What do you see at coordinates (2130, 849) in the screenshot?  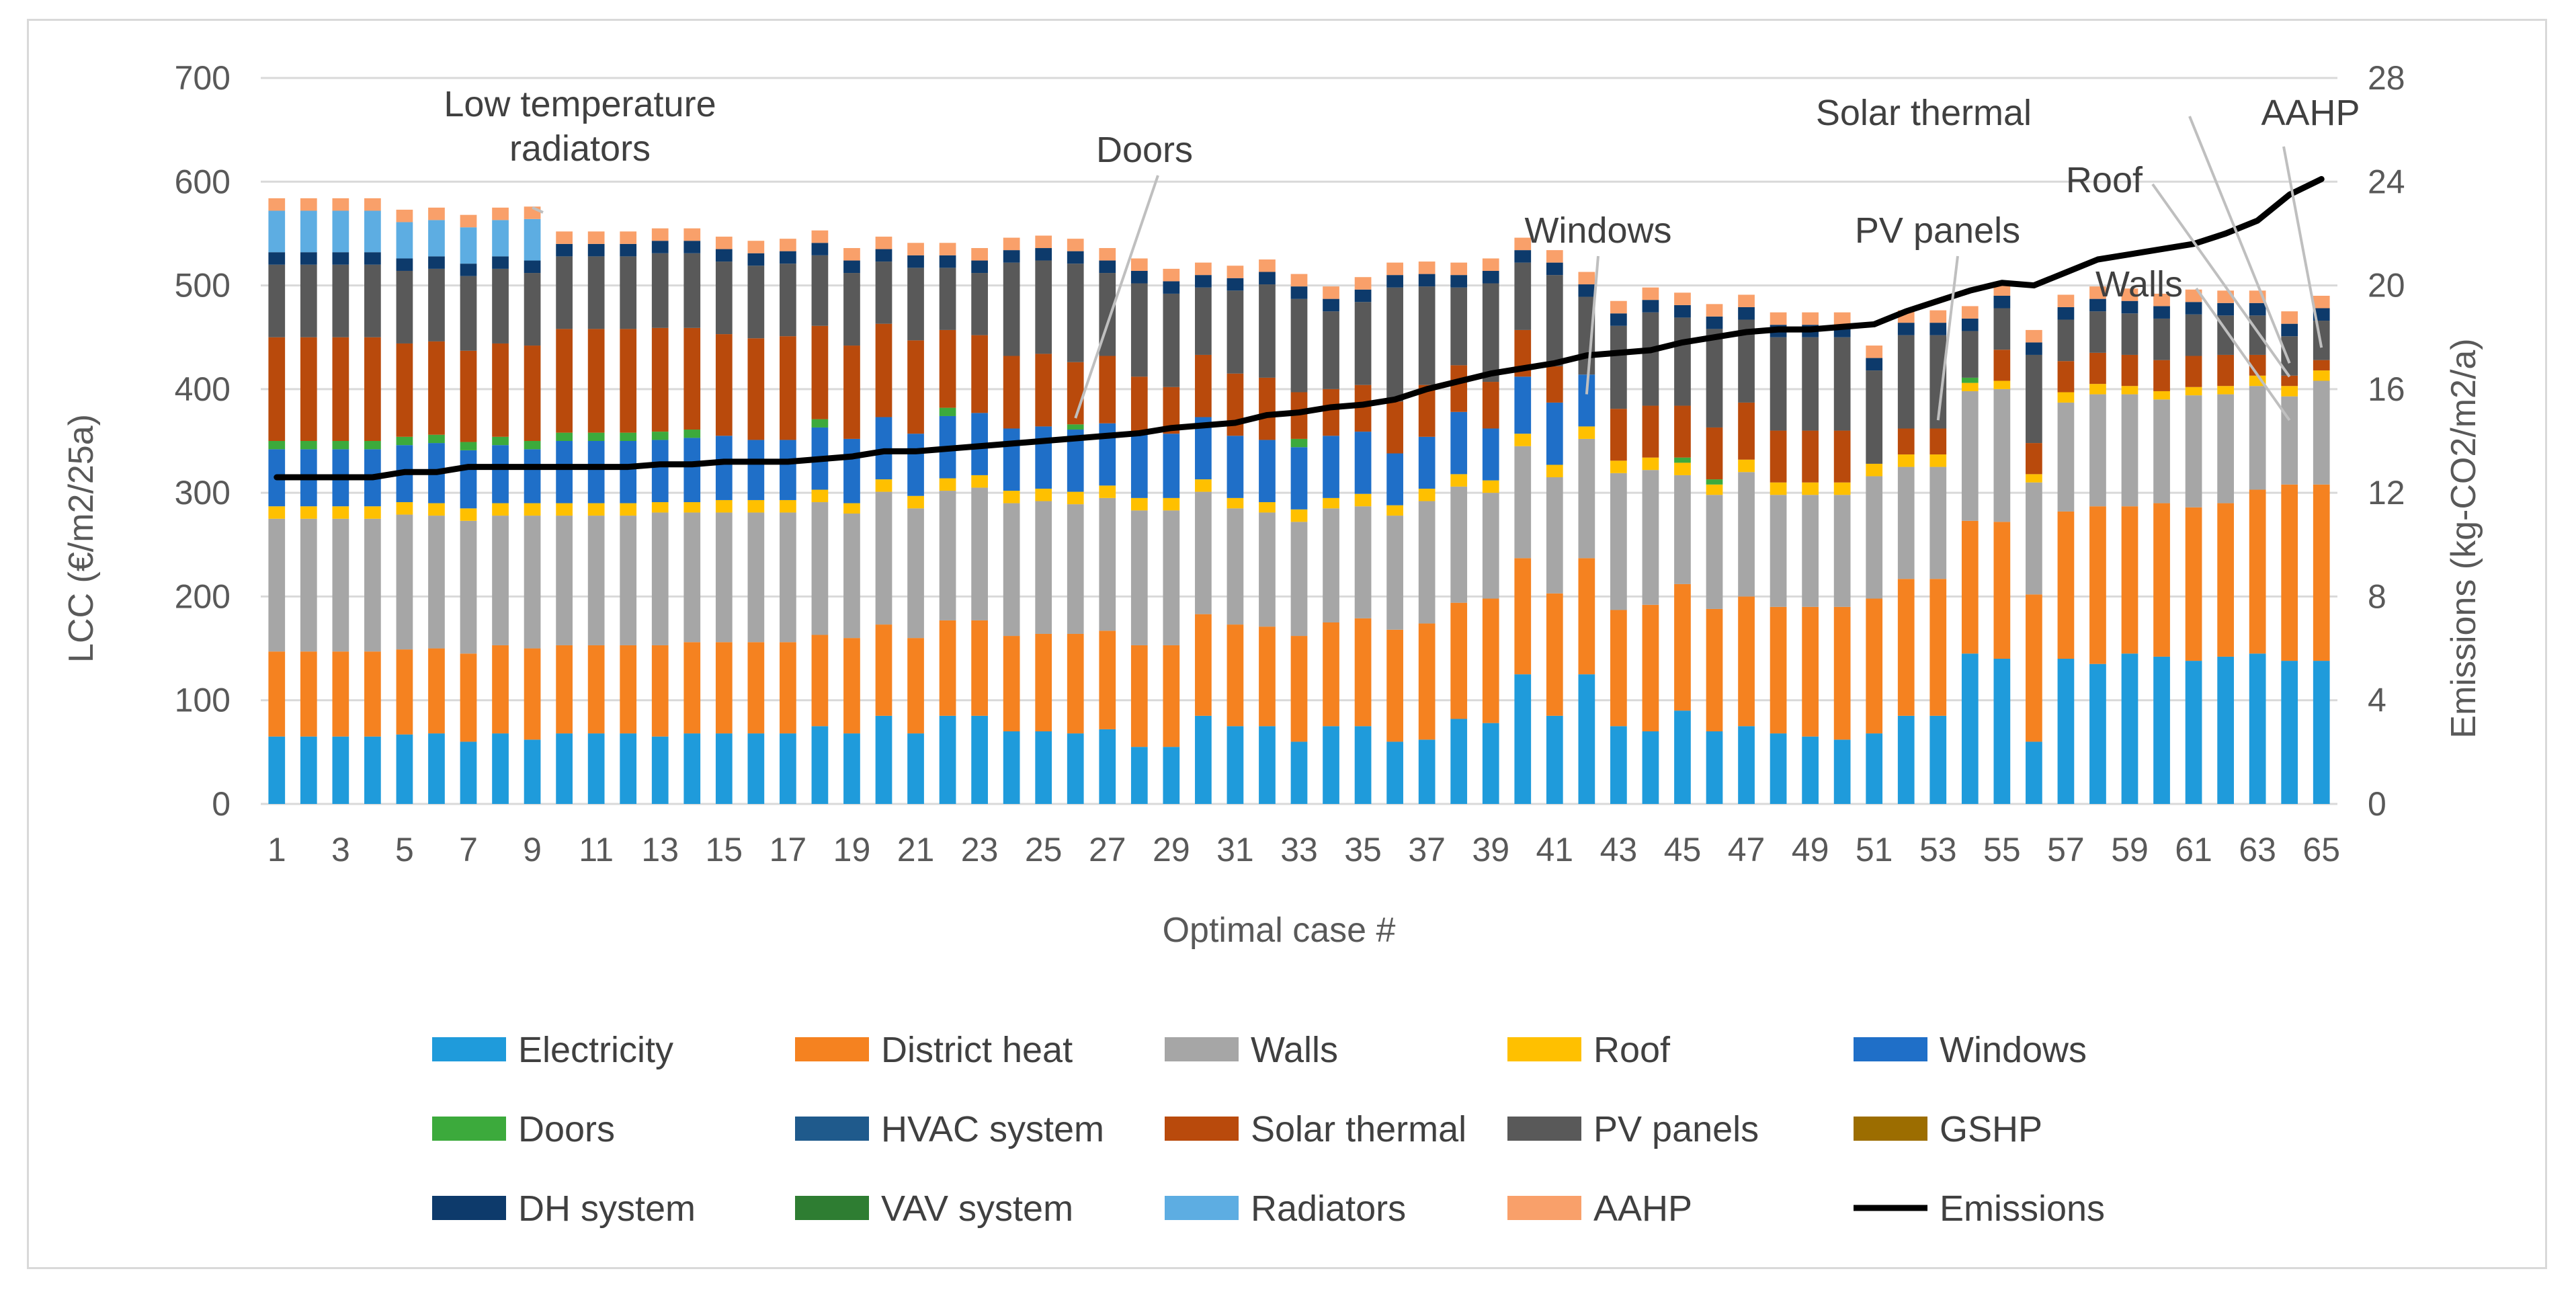 I see `x-tick-label: 59` at bounding box center [2130, 849].